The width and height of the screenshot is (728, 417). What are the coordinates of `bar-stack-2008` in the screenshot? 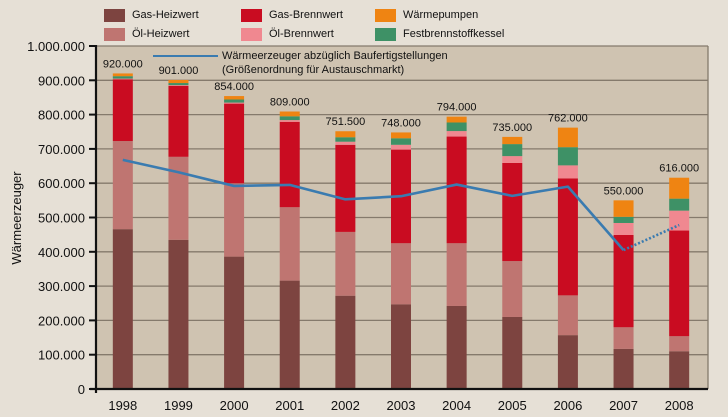 It's located at (679, 283).